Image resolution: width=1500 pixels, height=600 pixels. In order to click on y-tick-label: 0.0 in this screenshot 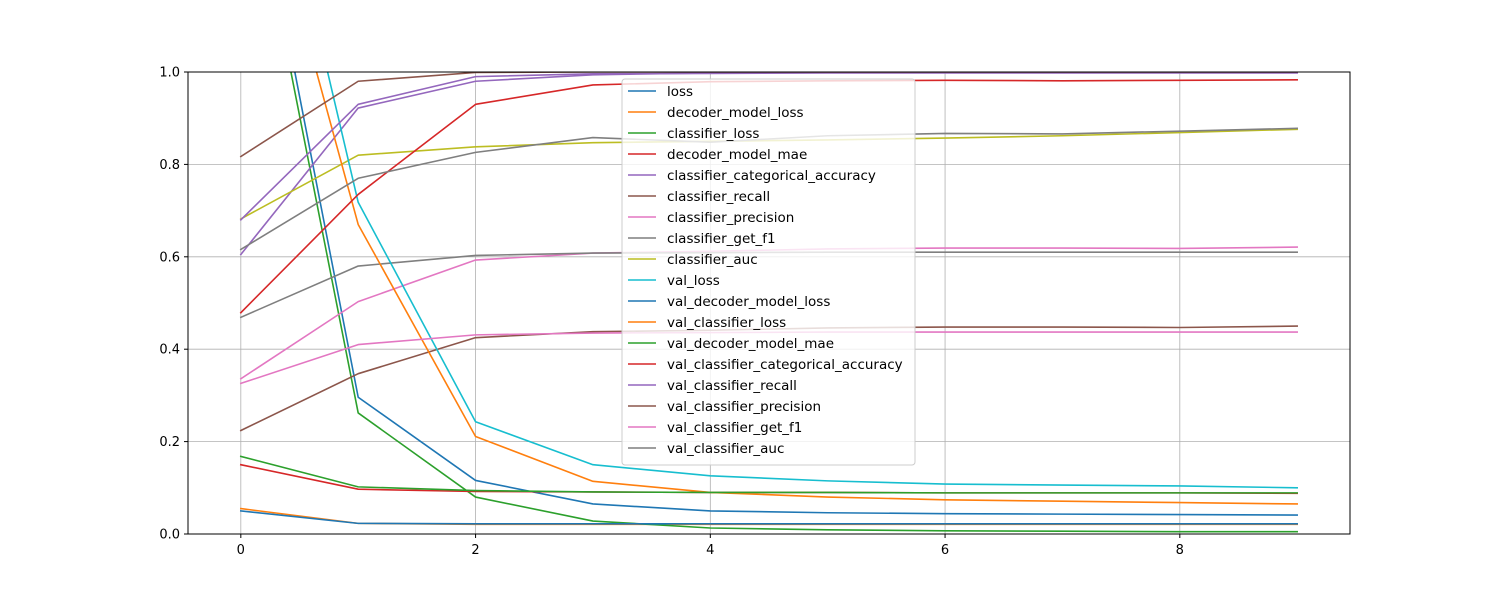, I will do `click(169, 535)`.